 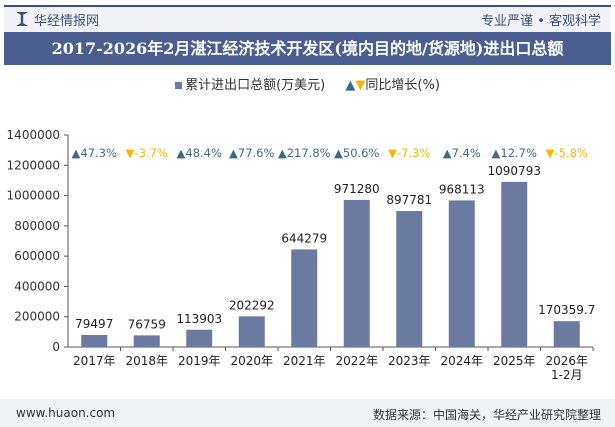 I want to click on y-tick-label: 0, so click(x=56, y=347).